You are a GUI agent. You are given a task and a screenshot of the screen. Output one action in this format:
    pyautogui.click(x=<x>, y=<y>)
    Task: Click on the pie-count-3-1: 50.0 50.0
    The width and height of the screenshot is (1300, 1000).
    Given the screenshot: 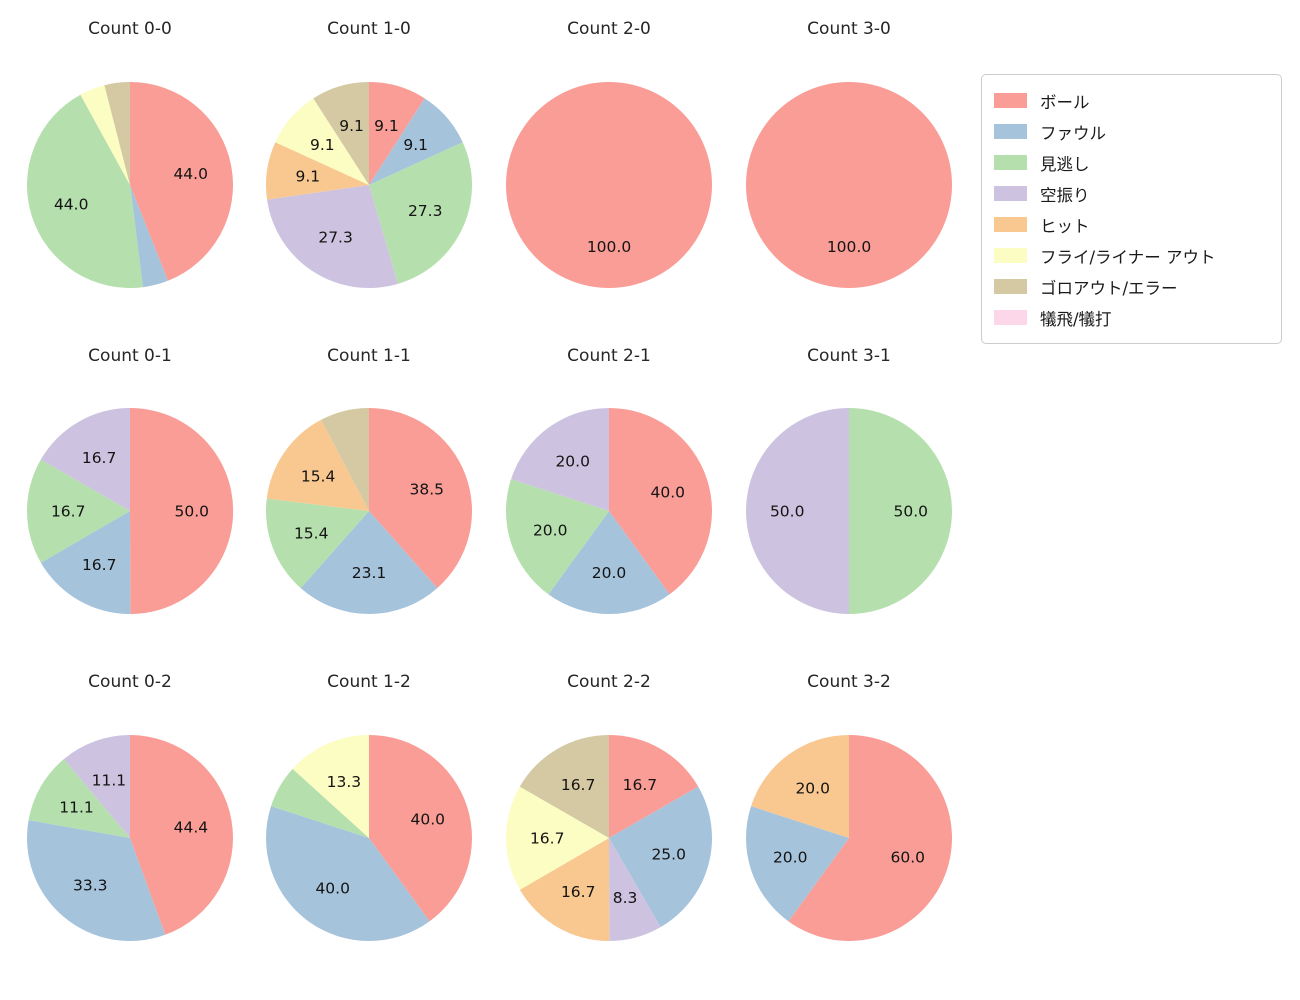 What is the action you would take?
    pyautogui.click(x=849, y=511)
    